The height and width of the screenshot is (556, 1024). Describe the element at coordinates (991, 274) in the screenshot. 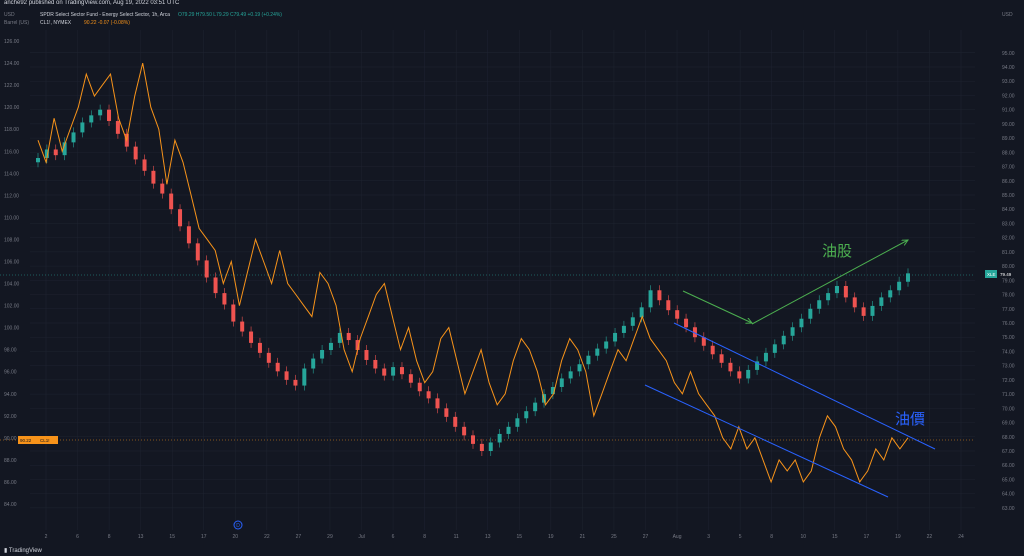

I see `xle-tag-box` at that location.